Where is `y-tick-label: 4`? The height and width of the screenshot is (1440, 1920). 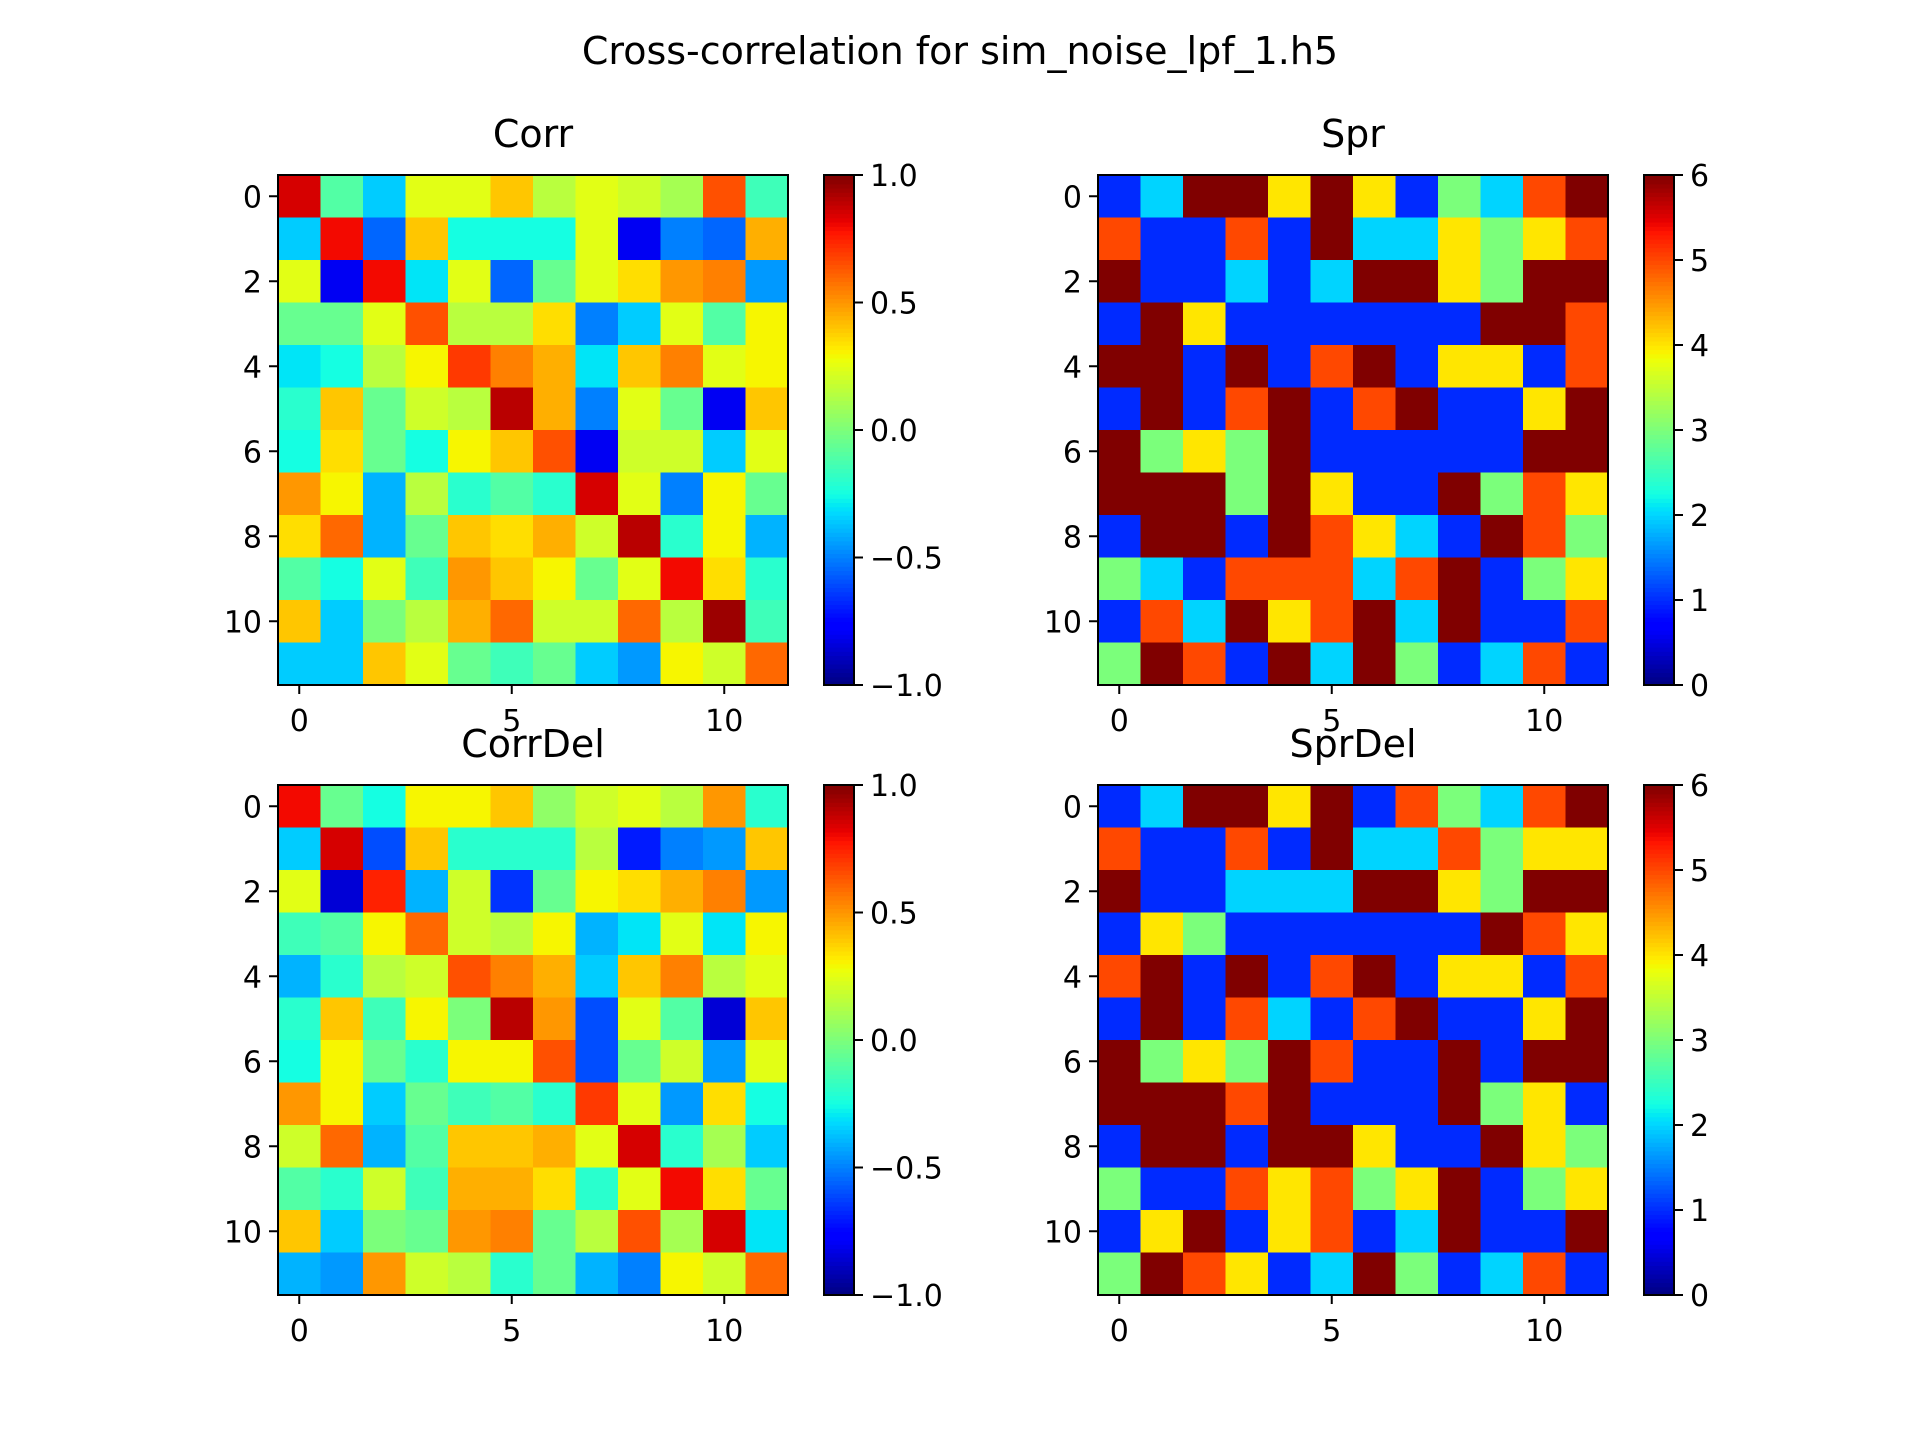
y-tick-label: 4 is located at coordinates (1072, 367).